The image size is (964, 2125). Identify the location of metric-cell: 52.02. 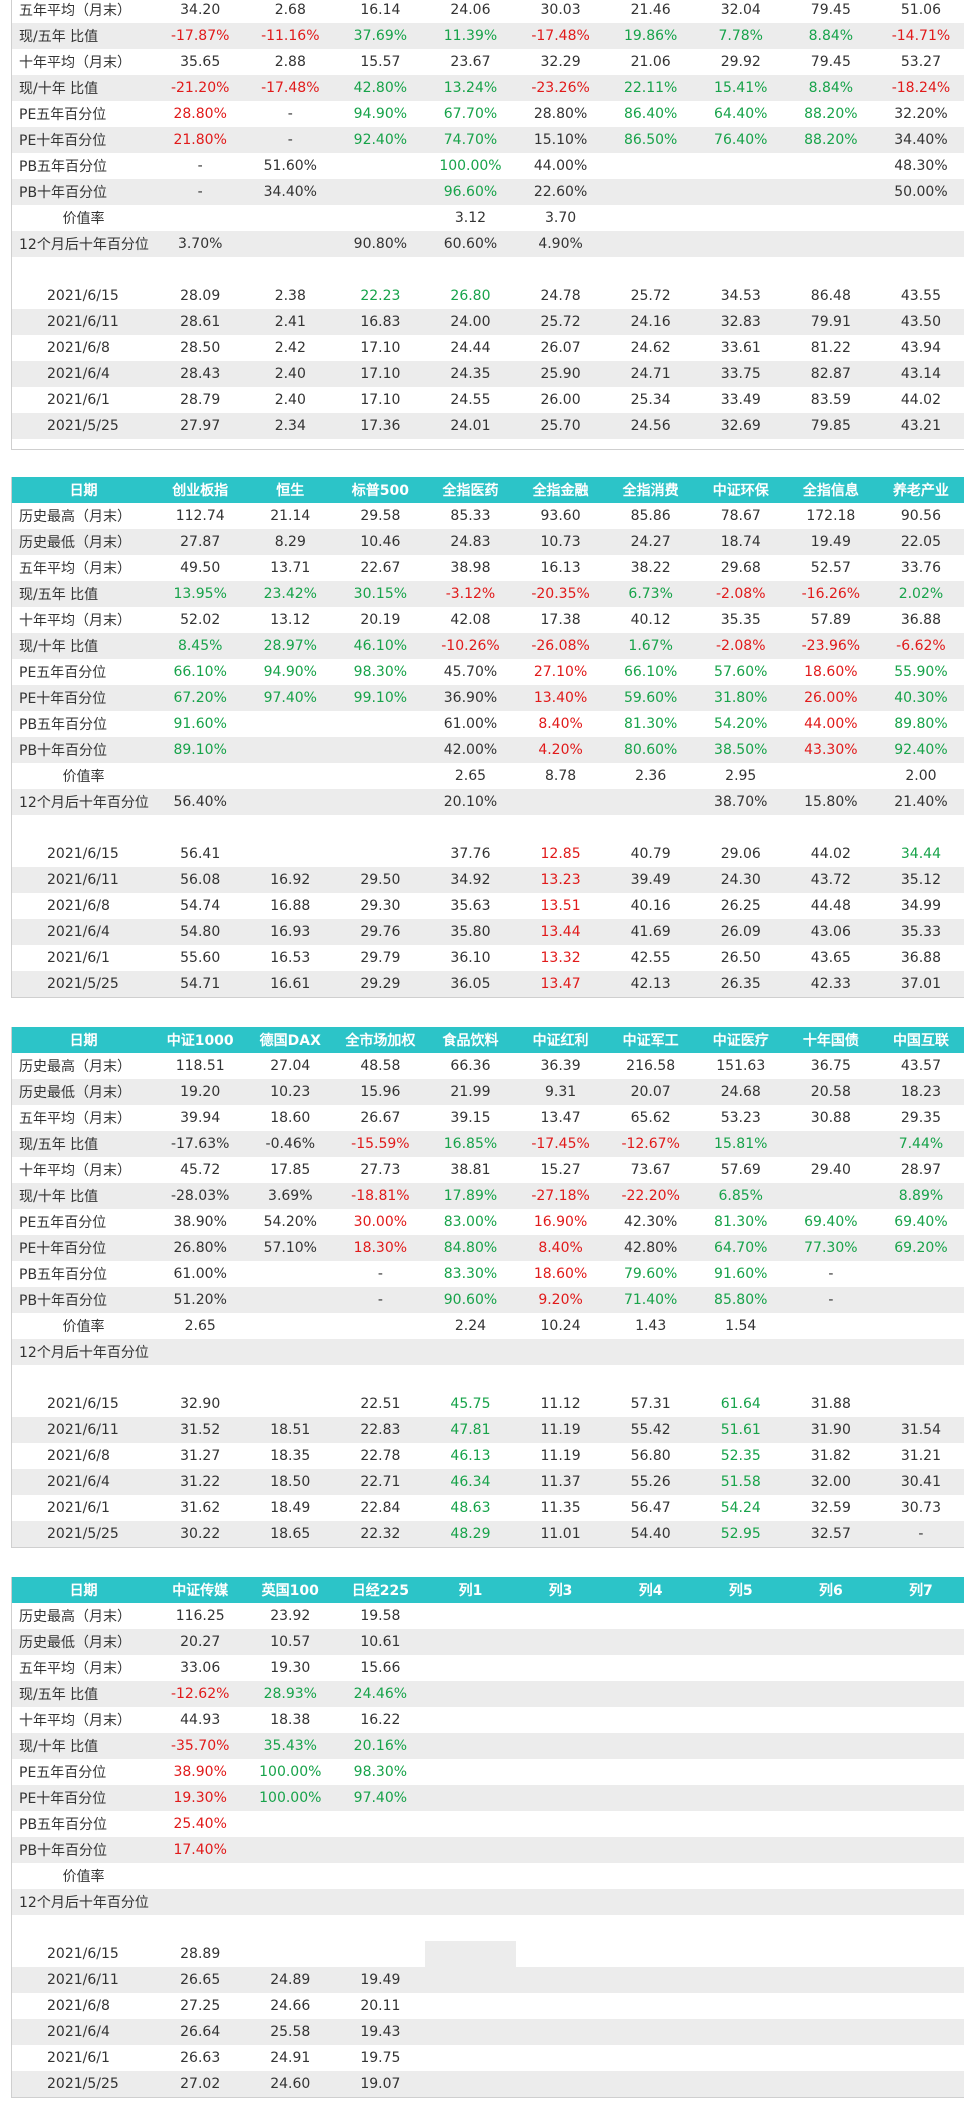
(200, 620).